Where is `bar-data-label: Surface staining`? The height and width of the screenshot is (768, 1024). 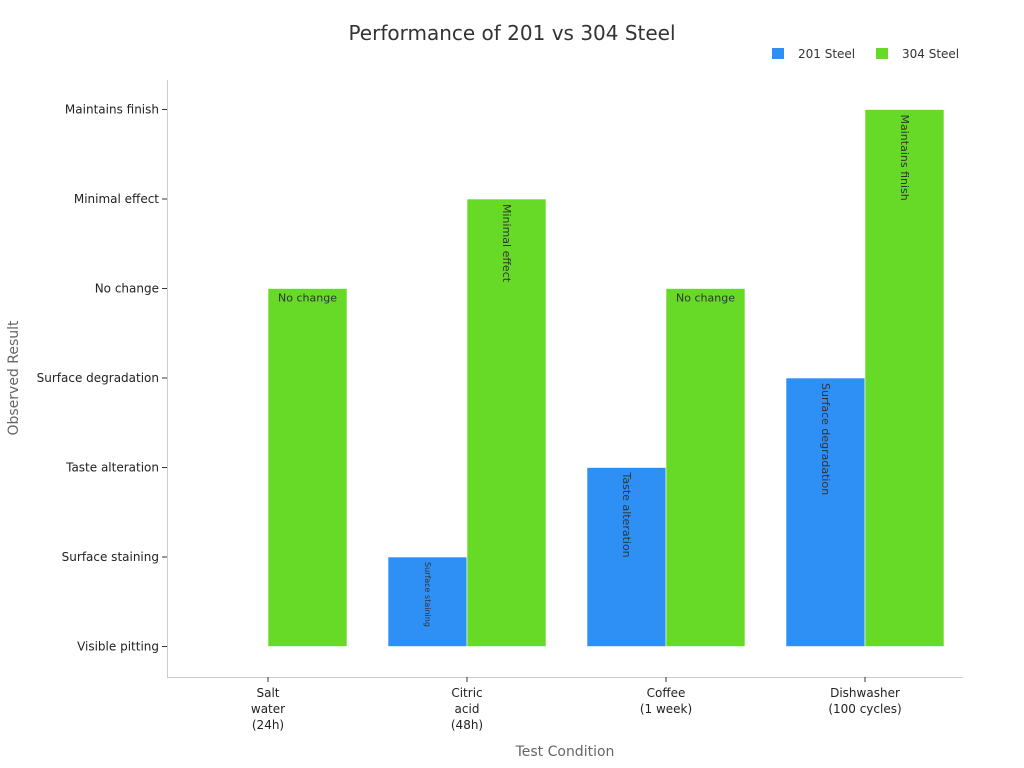 bar-data-label: Surface staining is located at coordinates (427, 594).